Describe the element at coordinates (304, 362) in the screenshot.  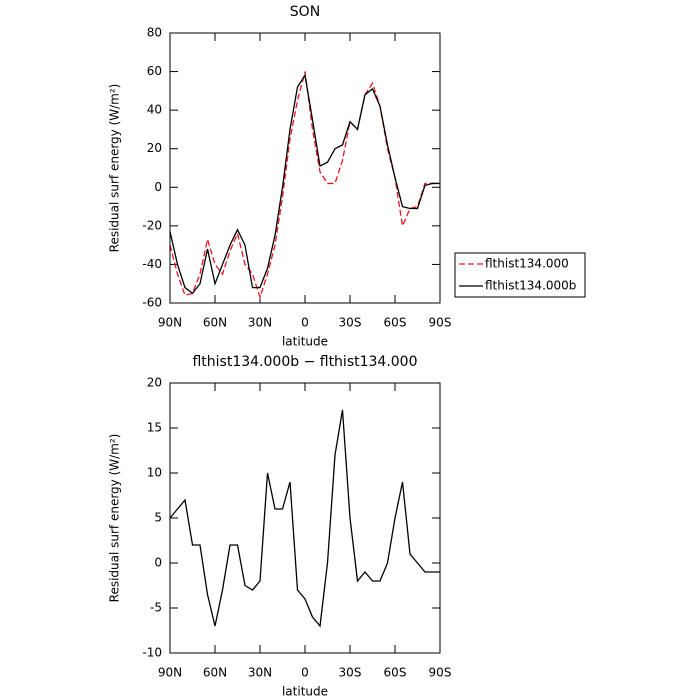
I see `chart-title: flthist134.000b − flthist134.000` at that location.